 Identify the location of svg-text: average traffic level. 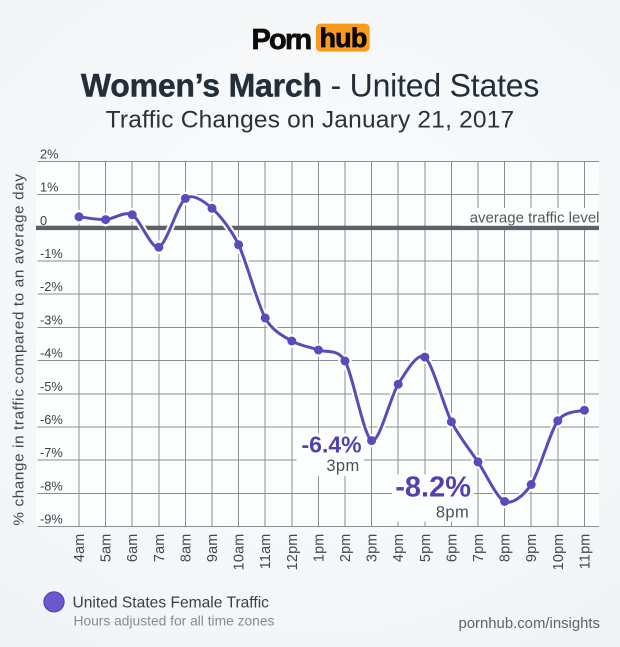
(535, 217).